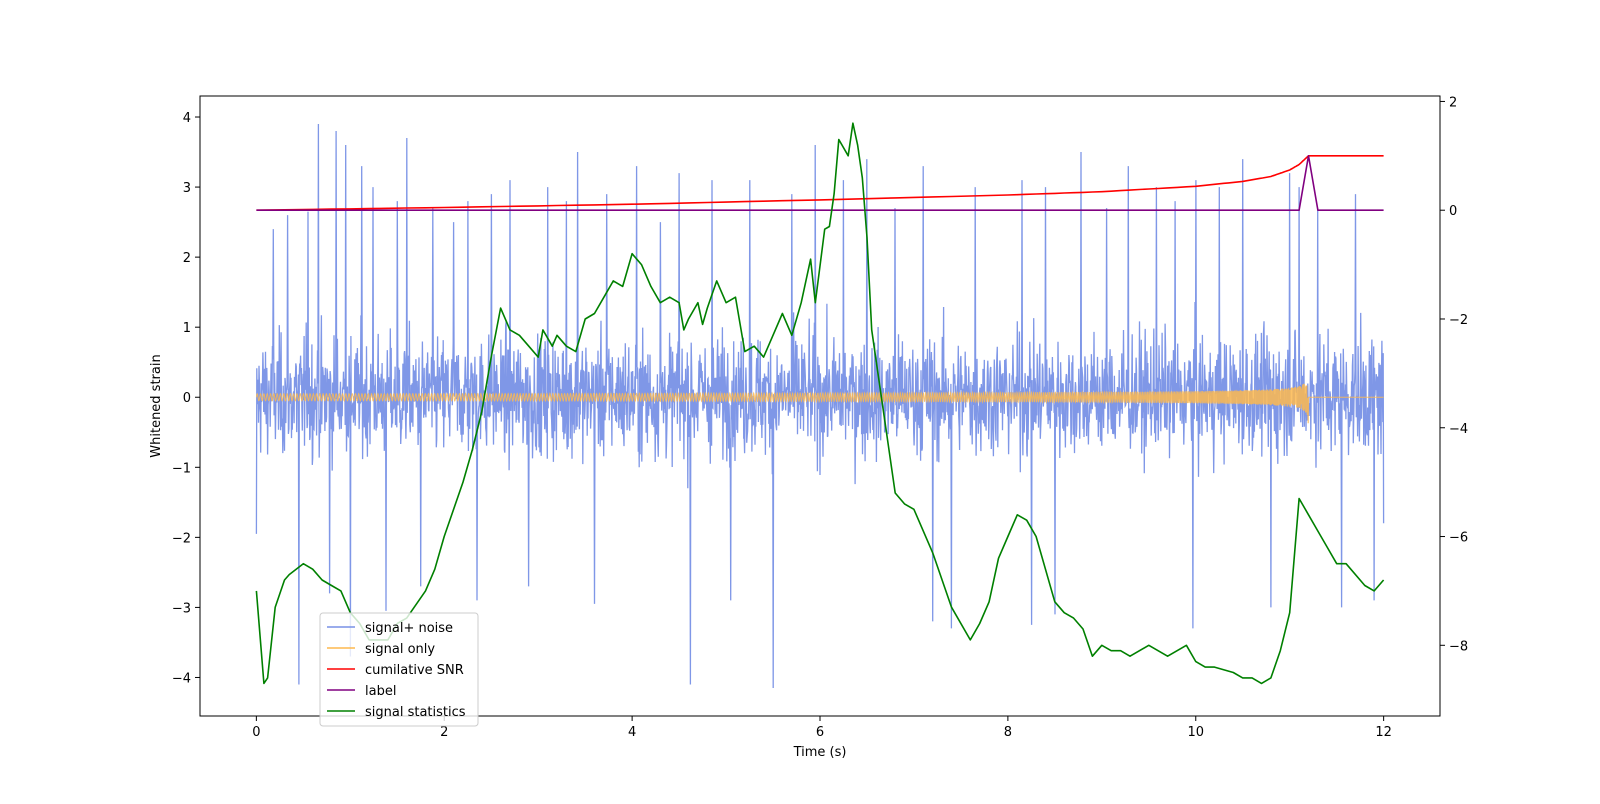  Describe the element at coordinates (1195, 732) in the screenshot. I see `x-tick-label: 10` at that location.